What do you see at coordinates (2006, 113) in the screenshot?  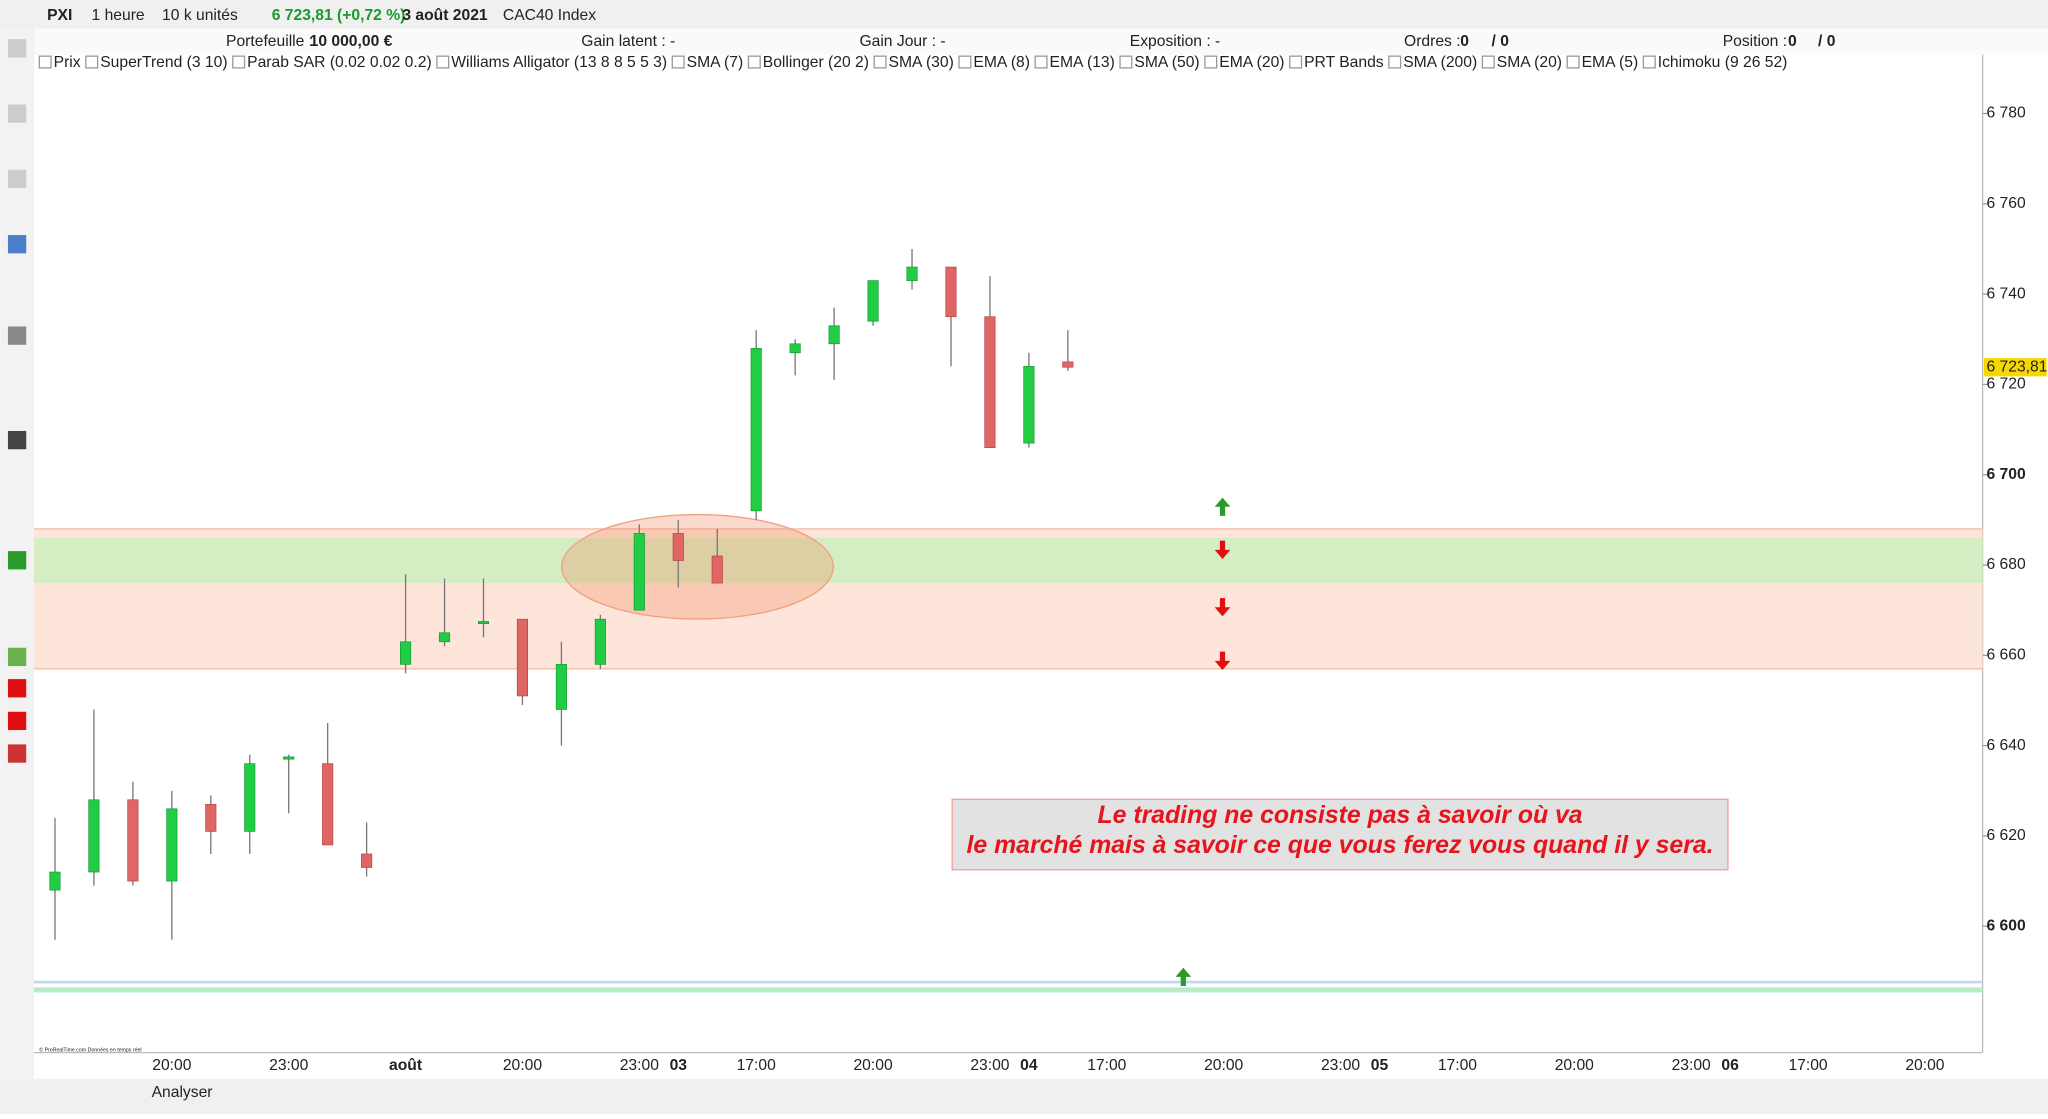 I see `y-tick-label: 6 780` at bounding box center [2006, 113].